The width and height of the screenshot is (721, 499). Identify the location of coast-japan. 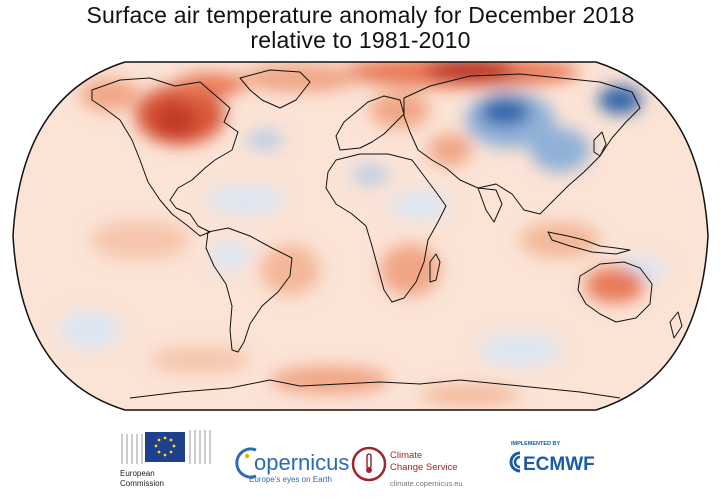
(600, 144).